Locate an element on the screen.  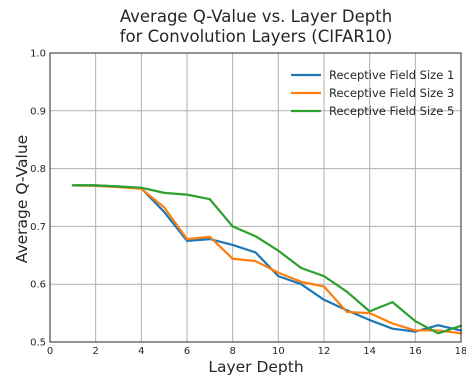
y-tick-label: 0.6 is located at coordinates (38, 285).